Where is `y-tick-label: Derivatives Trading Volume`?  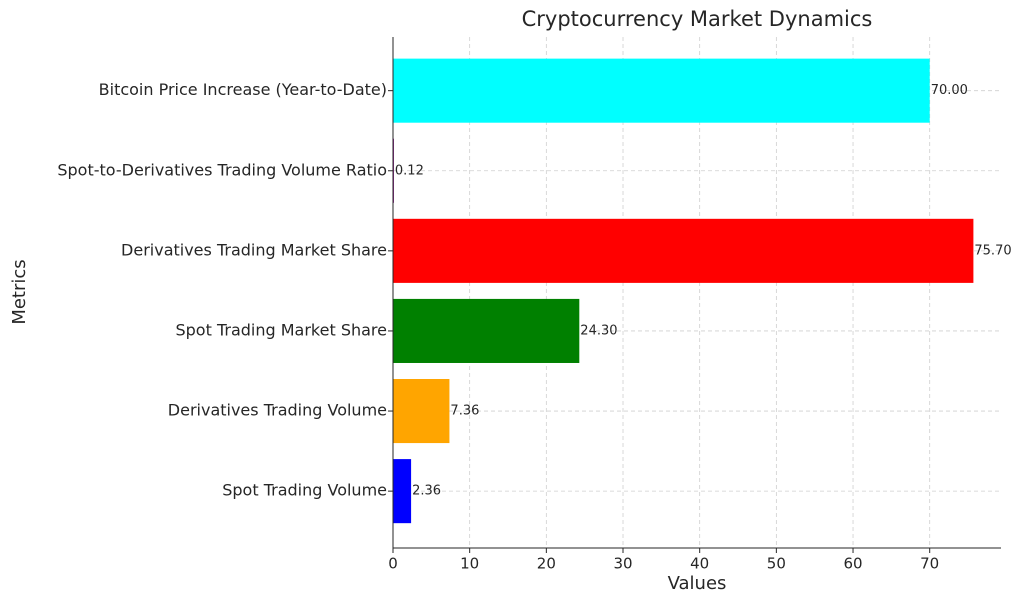
y-tick-label: Derivatives Trading Volume is located at coordinates (277, 410).